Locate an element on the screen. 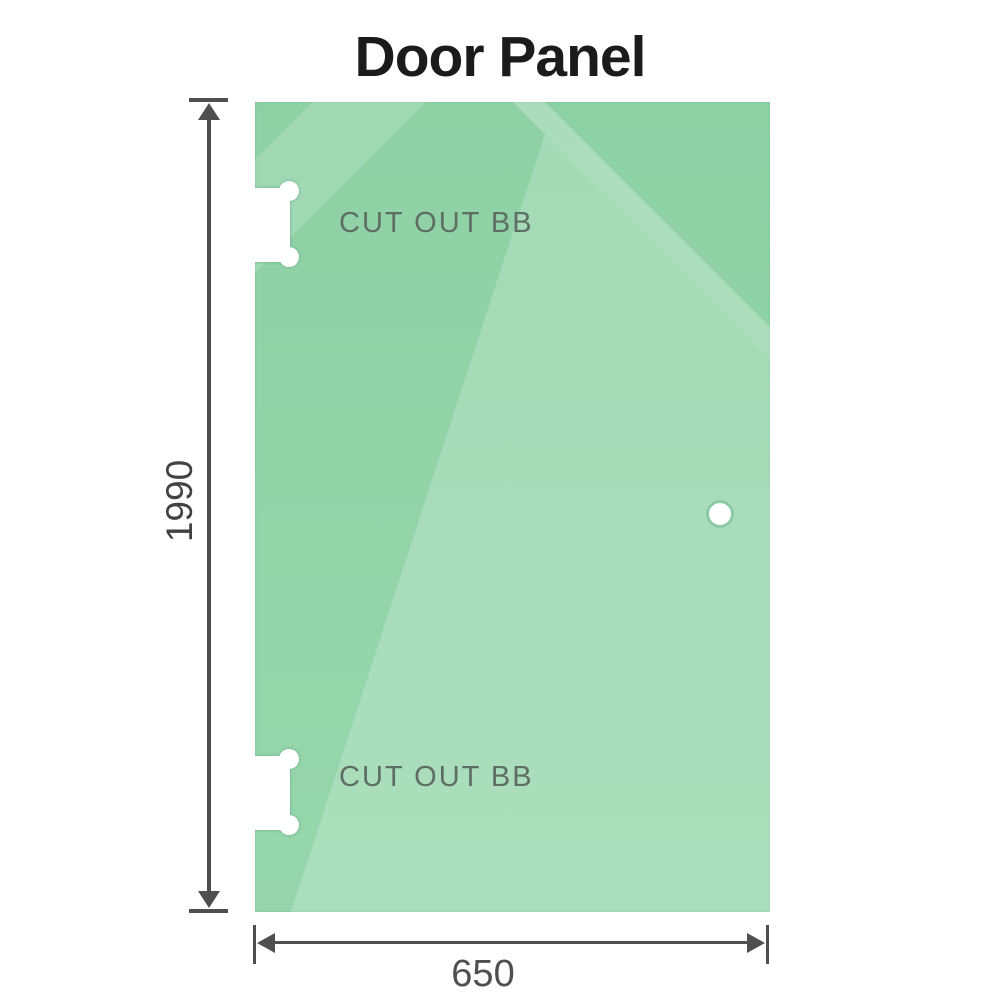  hinge-cutout-top is located at coordinates (278, 230).